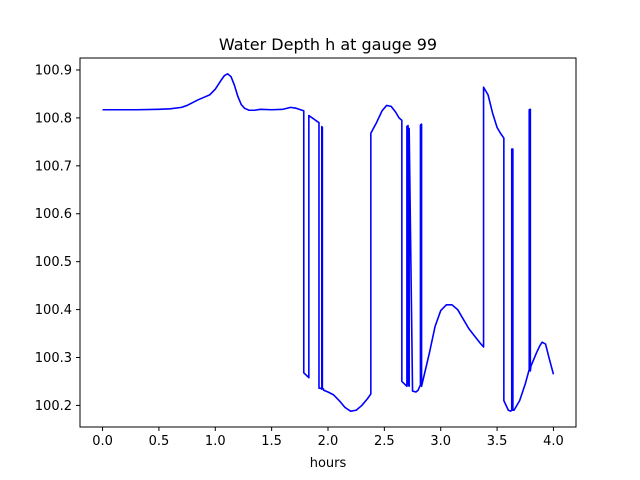 Image resolution: width=640 pixels, height=480 pixels. Describe the element at coordinates (328, 463) in the screenshot. I see `x-axis-label: hours` at that location.